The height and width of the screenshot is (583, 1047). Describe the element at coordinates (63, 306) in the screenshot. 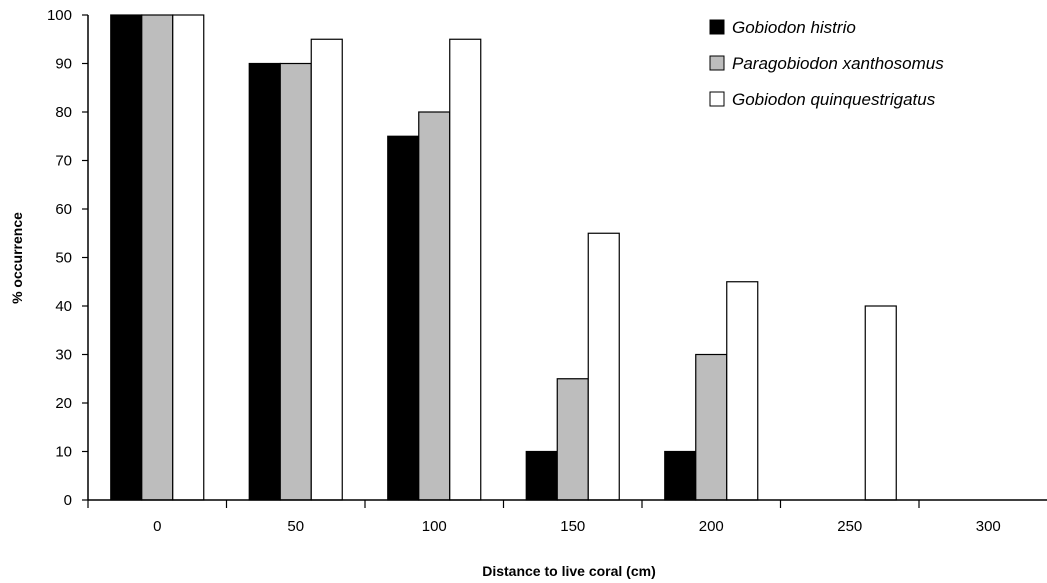

I see `y-tick-label: 40` at that location.